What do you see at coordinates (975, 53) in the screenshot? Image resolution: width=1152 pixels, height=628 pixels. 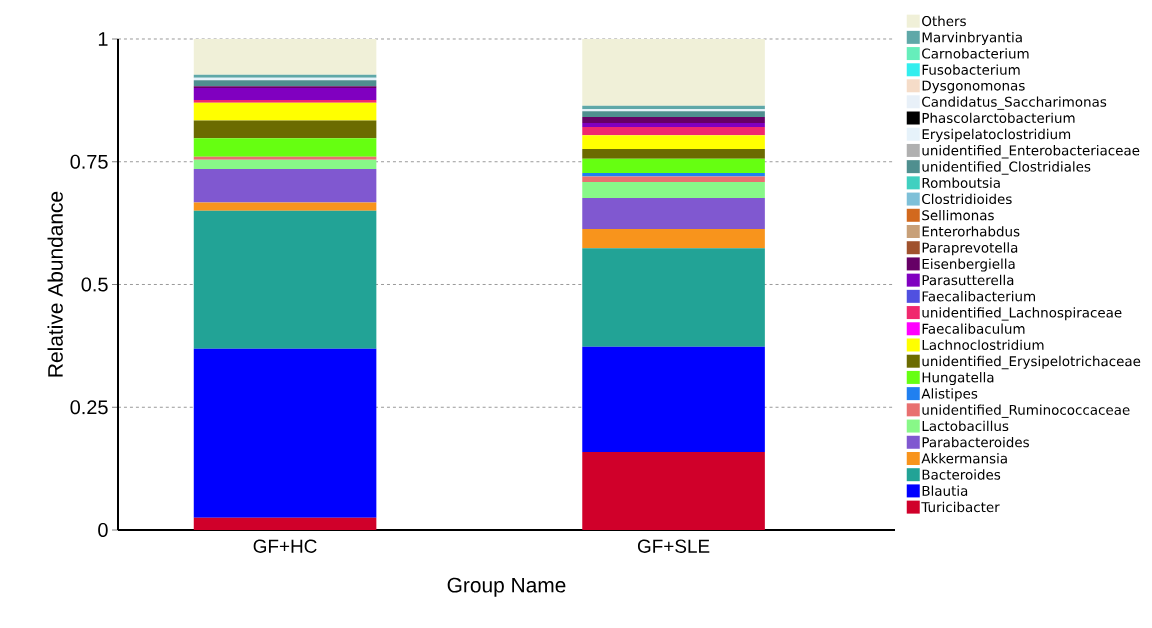 I see `legend-label: Carnobacterium` at bounding box center [975, 53].